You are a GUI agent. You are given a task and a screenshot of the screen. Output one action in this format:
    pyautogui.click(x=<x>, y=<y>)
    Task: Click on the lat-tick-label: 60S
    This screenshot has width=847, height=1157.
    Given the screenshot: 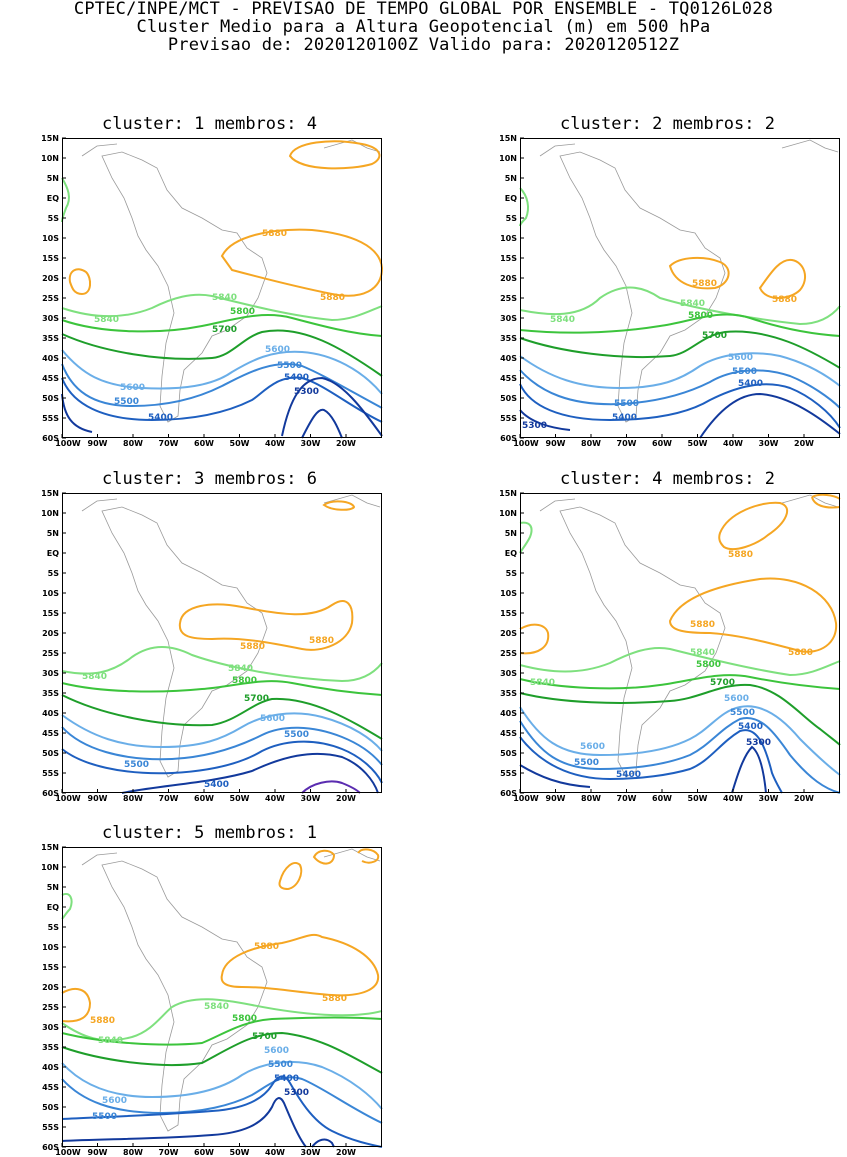 What is the action you would take?
    pyautogui.click(x=50, y=438)
    